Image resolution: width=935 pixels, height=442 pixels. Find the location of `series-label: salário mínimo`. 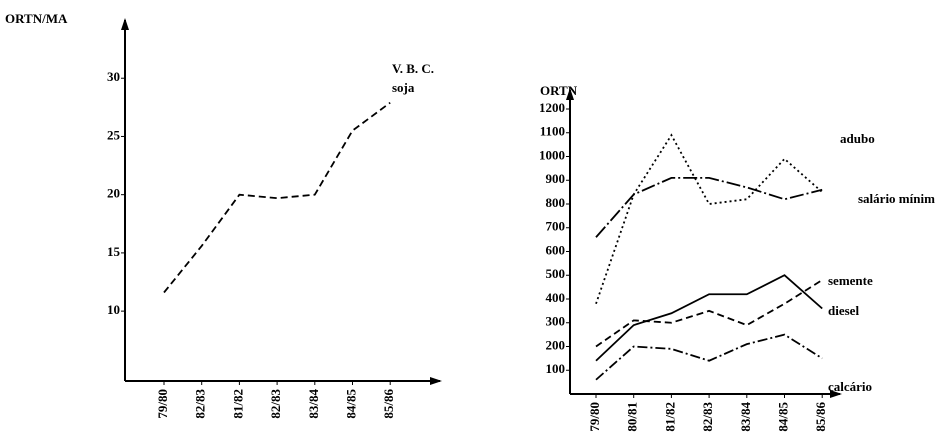

series-label: salário mínimo is located at coordinates (896, 198).